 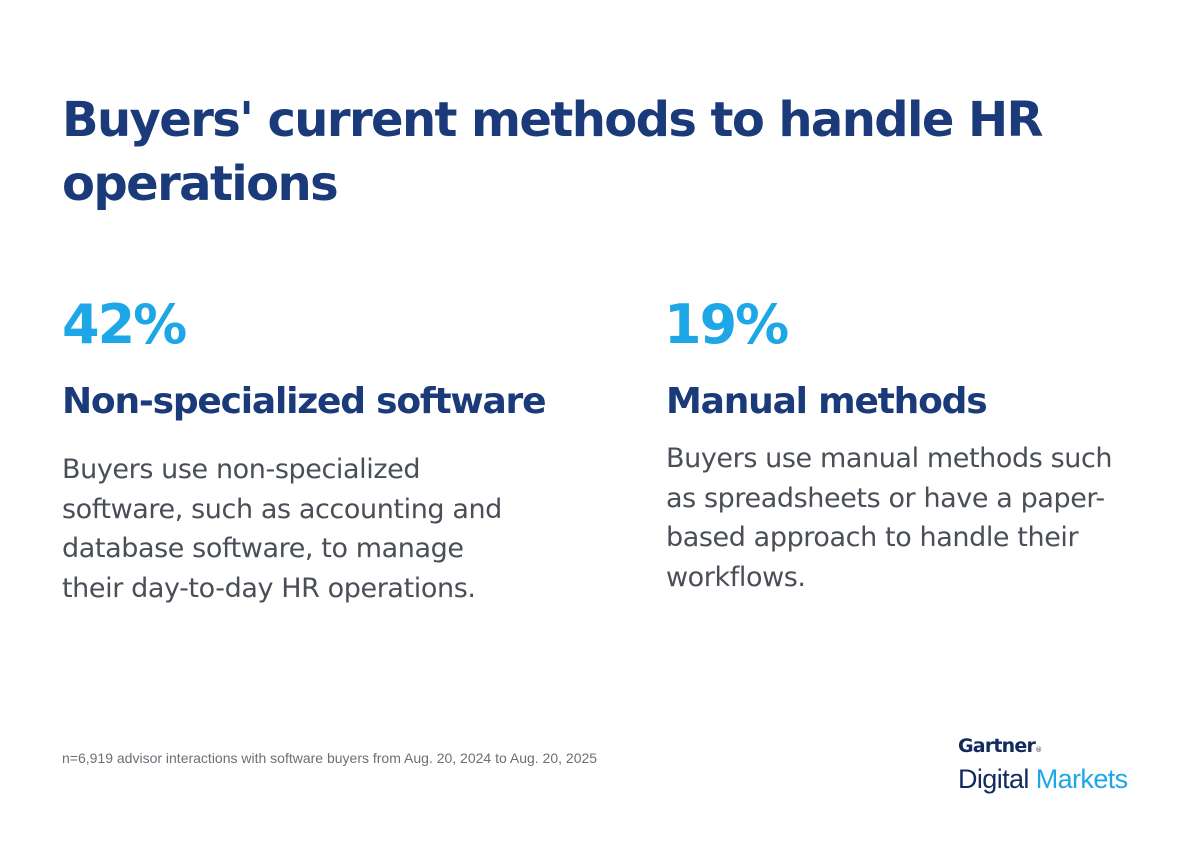 What do you see at coordinates (304, 401) in the screenshot?
I see `stat-heading: Non-specialized software` at bounding box center [304, 401].